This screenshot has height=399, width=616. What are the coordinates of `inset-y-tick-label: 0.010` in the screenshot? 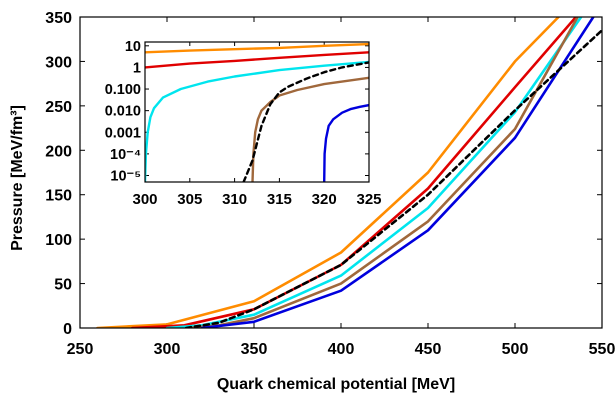 It's located at (123, 112).